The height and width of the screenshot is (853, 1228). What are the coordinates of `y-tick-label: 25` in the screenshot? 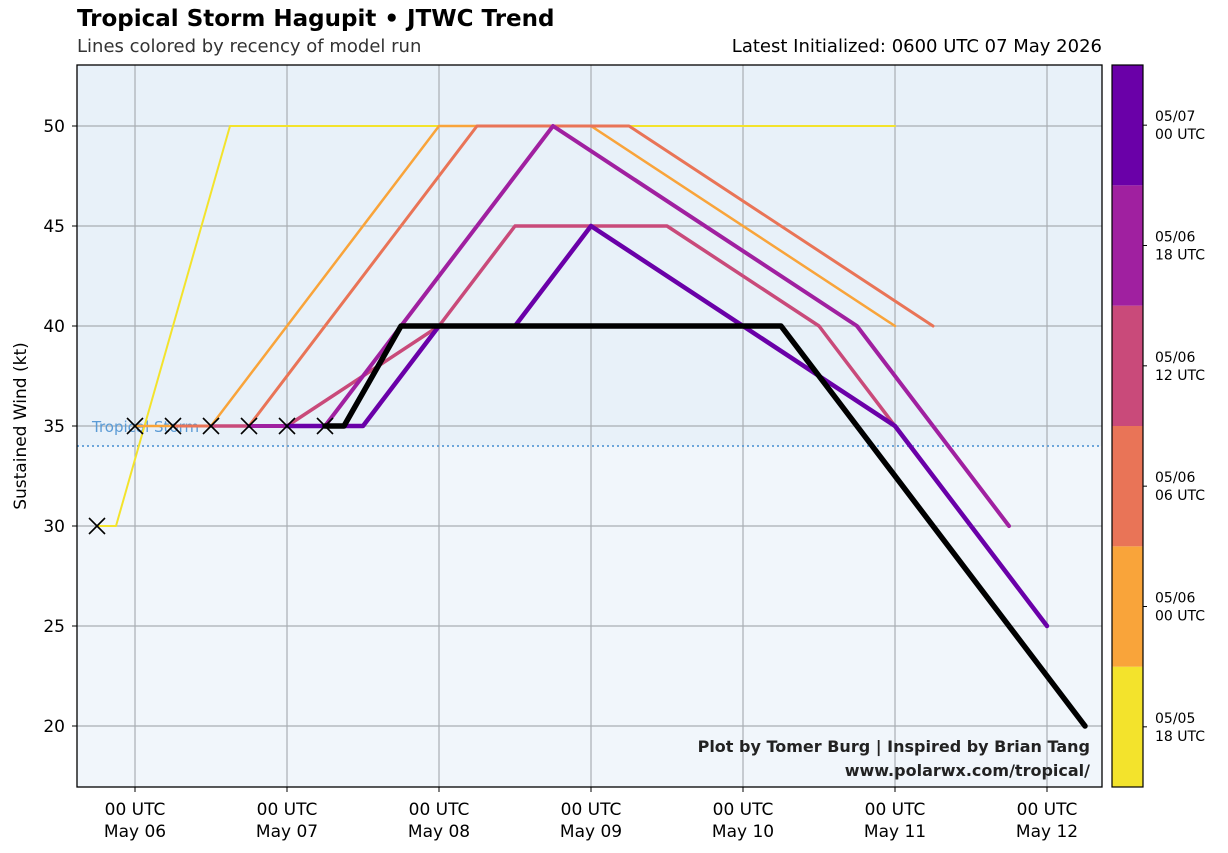 It's located at (54, 627).